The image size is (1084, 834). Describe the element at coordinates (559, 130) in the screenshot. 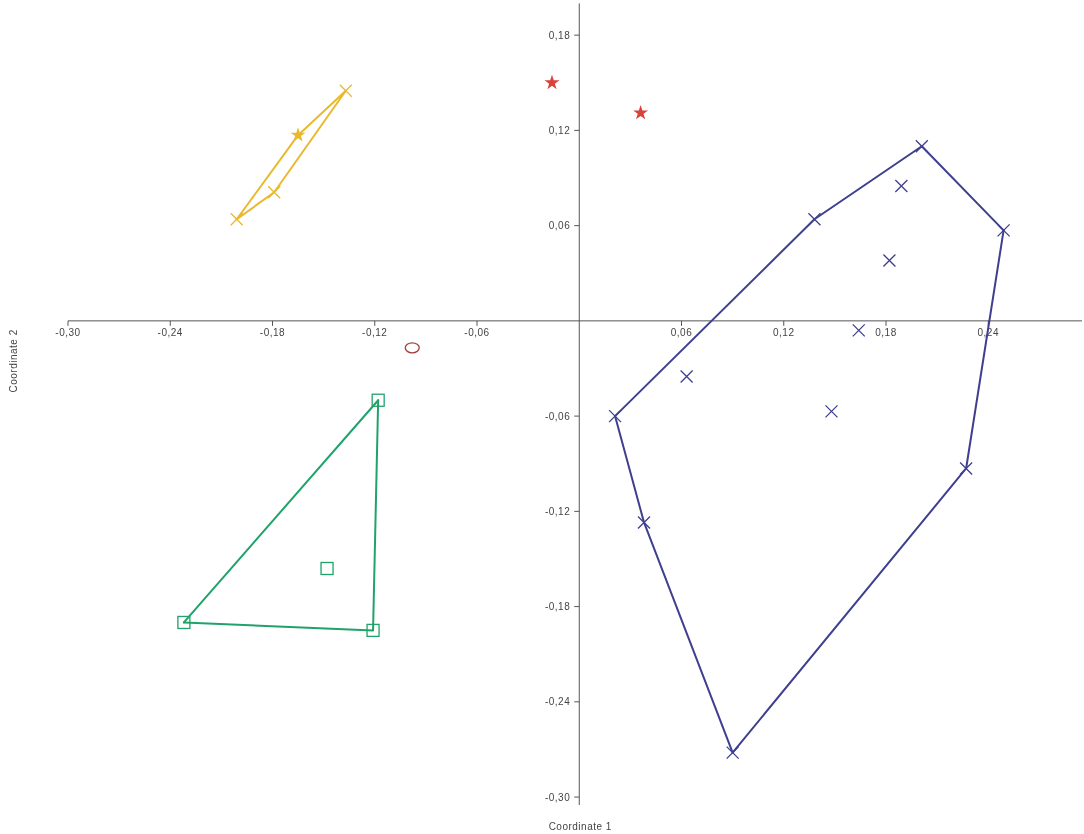

I see `y-tick-label: 0,12` at that location.